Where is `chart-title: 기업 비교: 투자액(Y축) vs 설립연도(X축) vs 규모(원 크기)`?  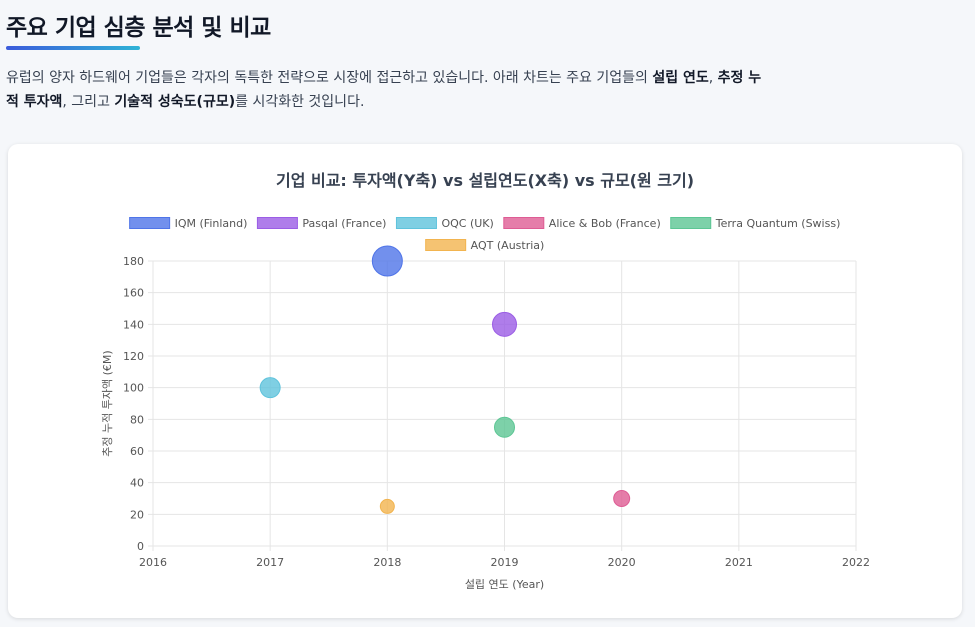 chart-title: 기업 비교: 투자액(Y축) vs 설립연도(X축) vs 규모(원 크기) is located at coordinates (485, 180).